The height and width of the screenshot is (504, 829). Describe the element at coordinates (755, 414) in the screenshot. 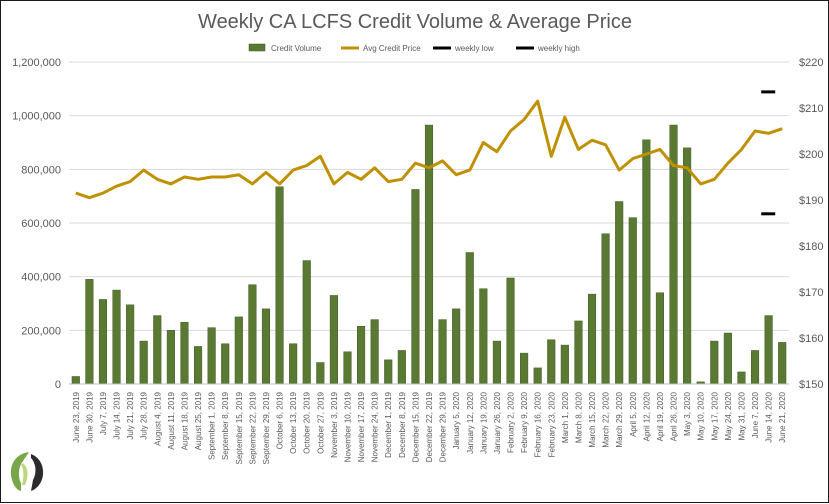

I see `x-tick-label: June 7, 2020` at that location.